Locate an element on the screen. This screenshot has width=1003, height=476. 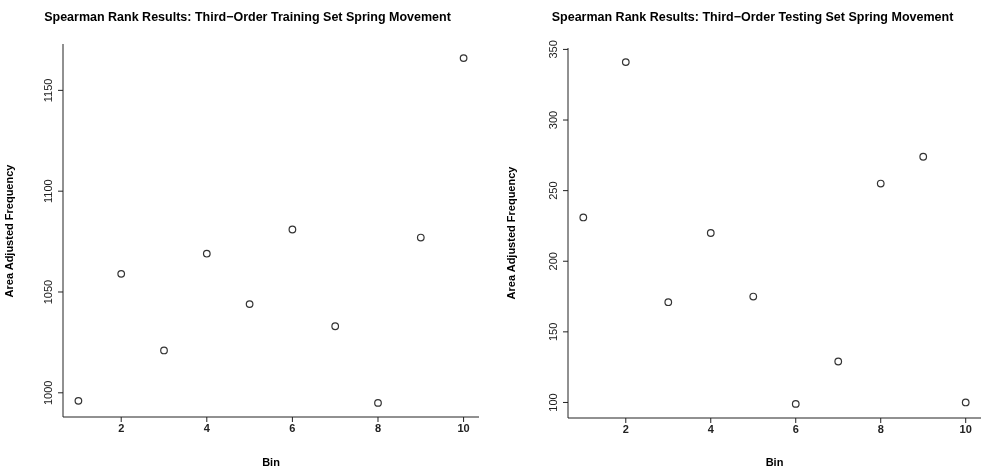
y-tick-label: 1150 is located at coordinates (48, 90).